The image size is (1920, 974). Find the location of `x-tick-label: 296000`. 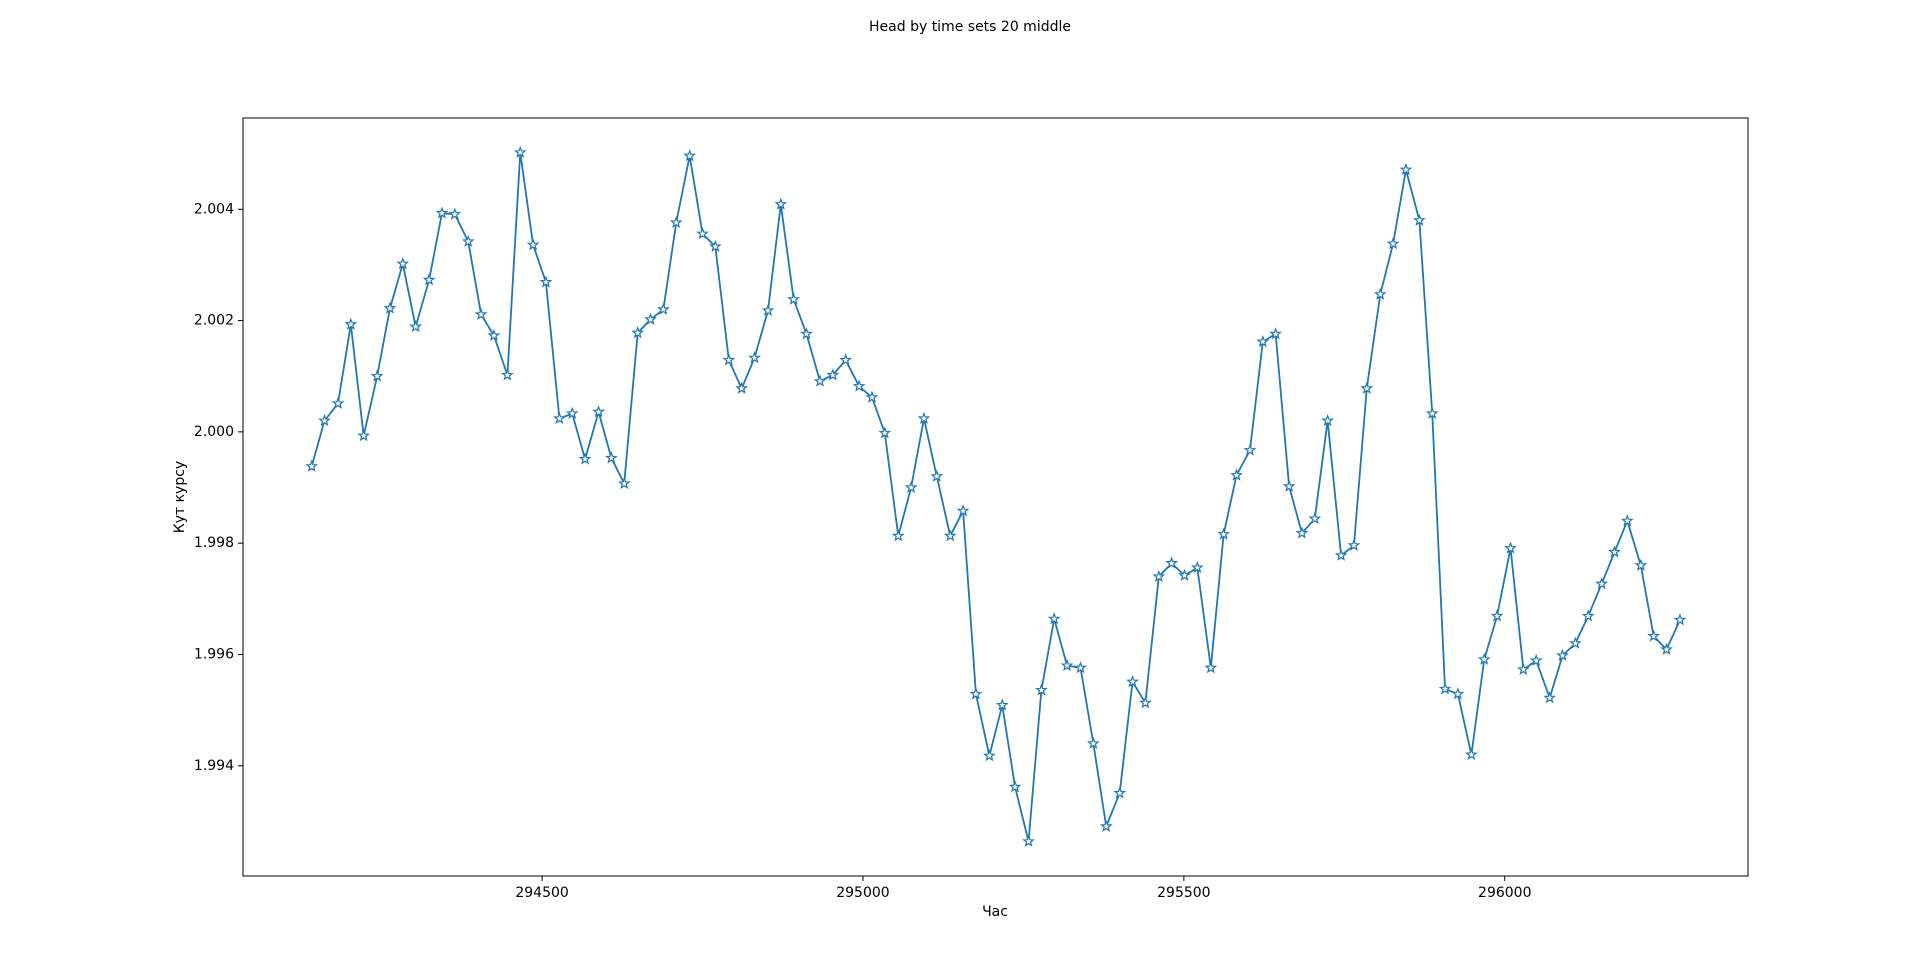

x-tick-label: 296000 is located at coordinates (1504, 893).